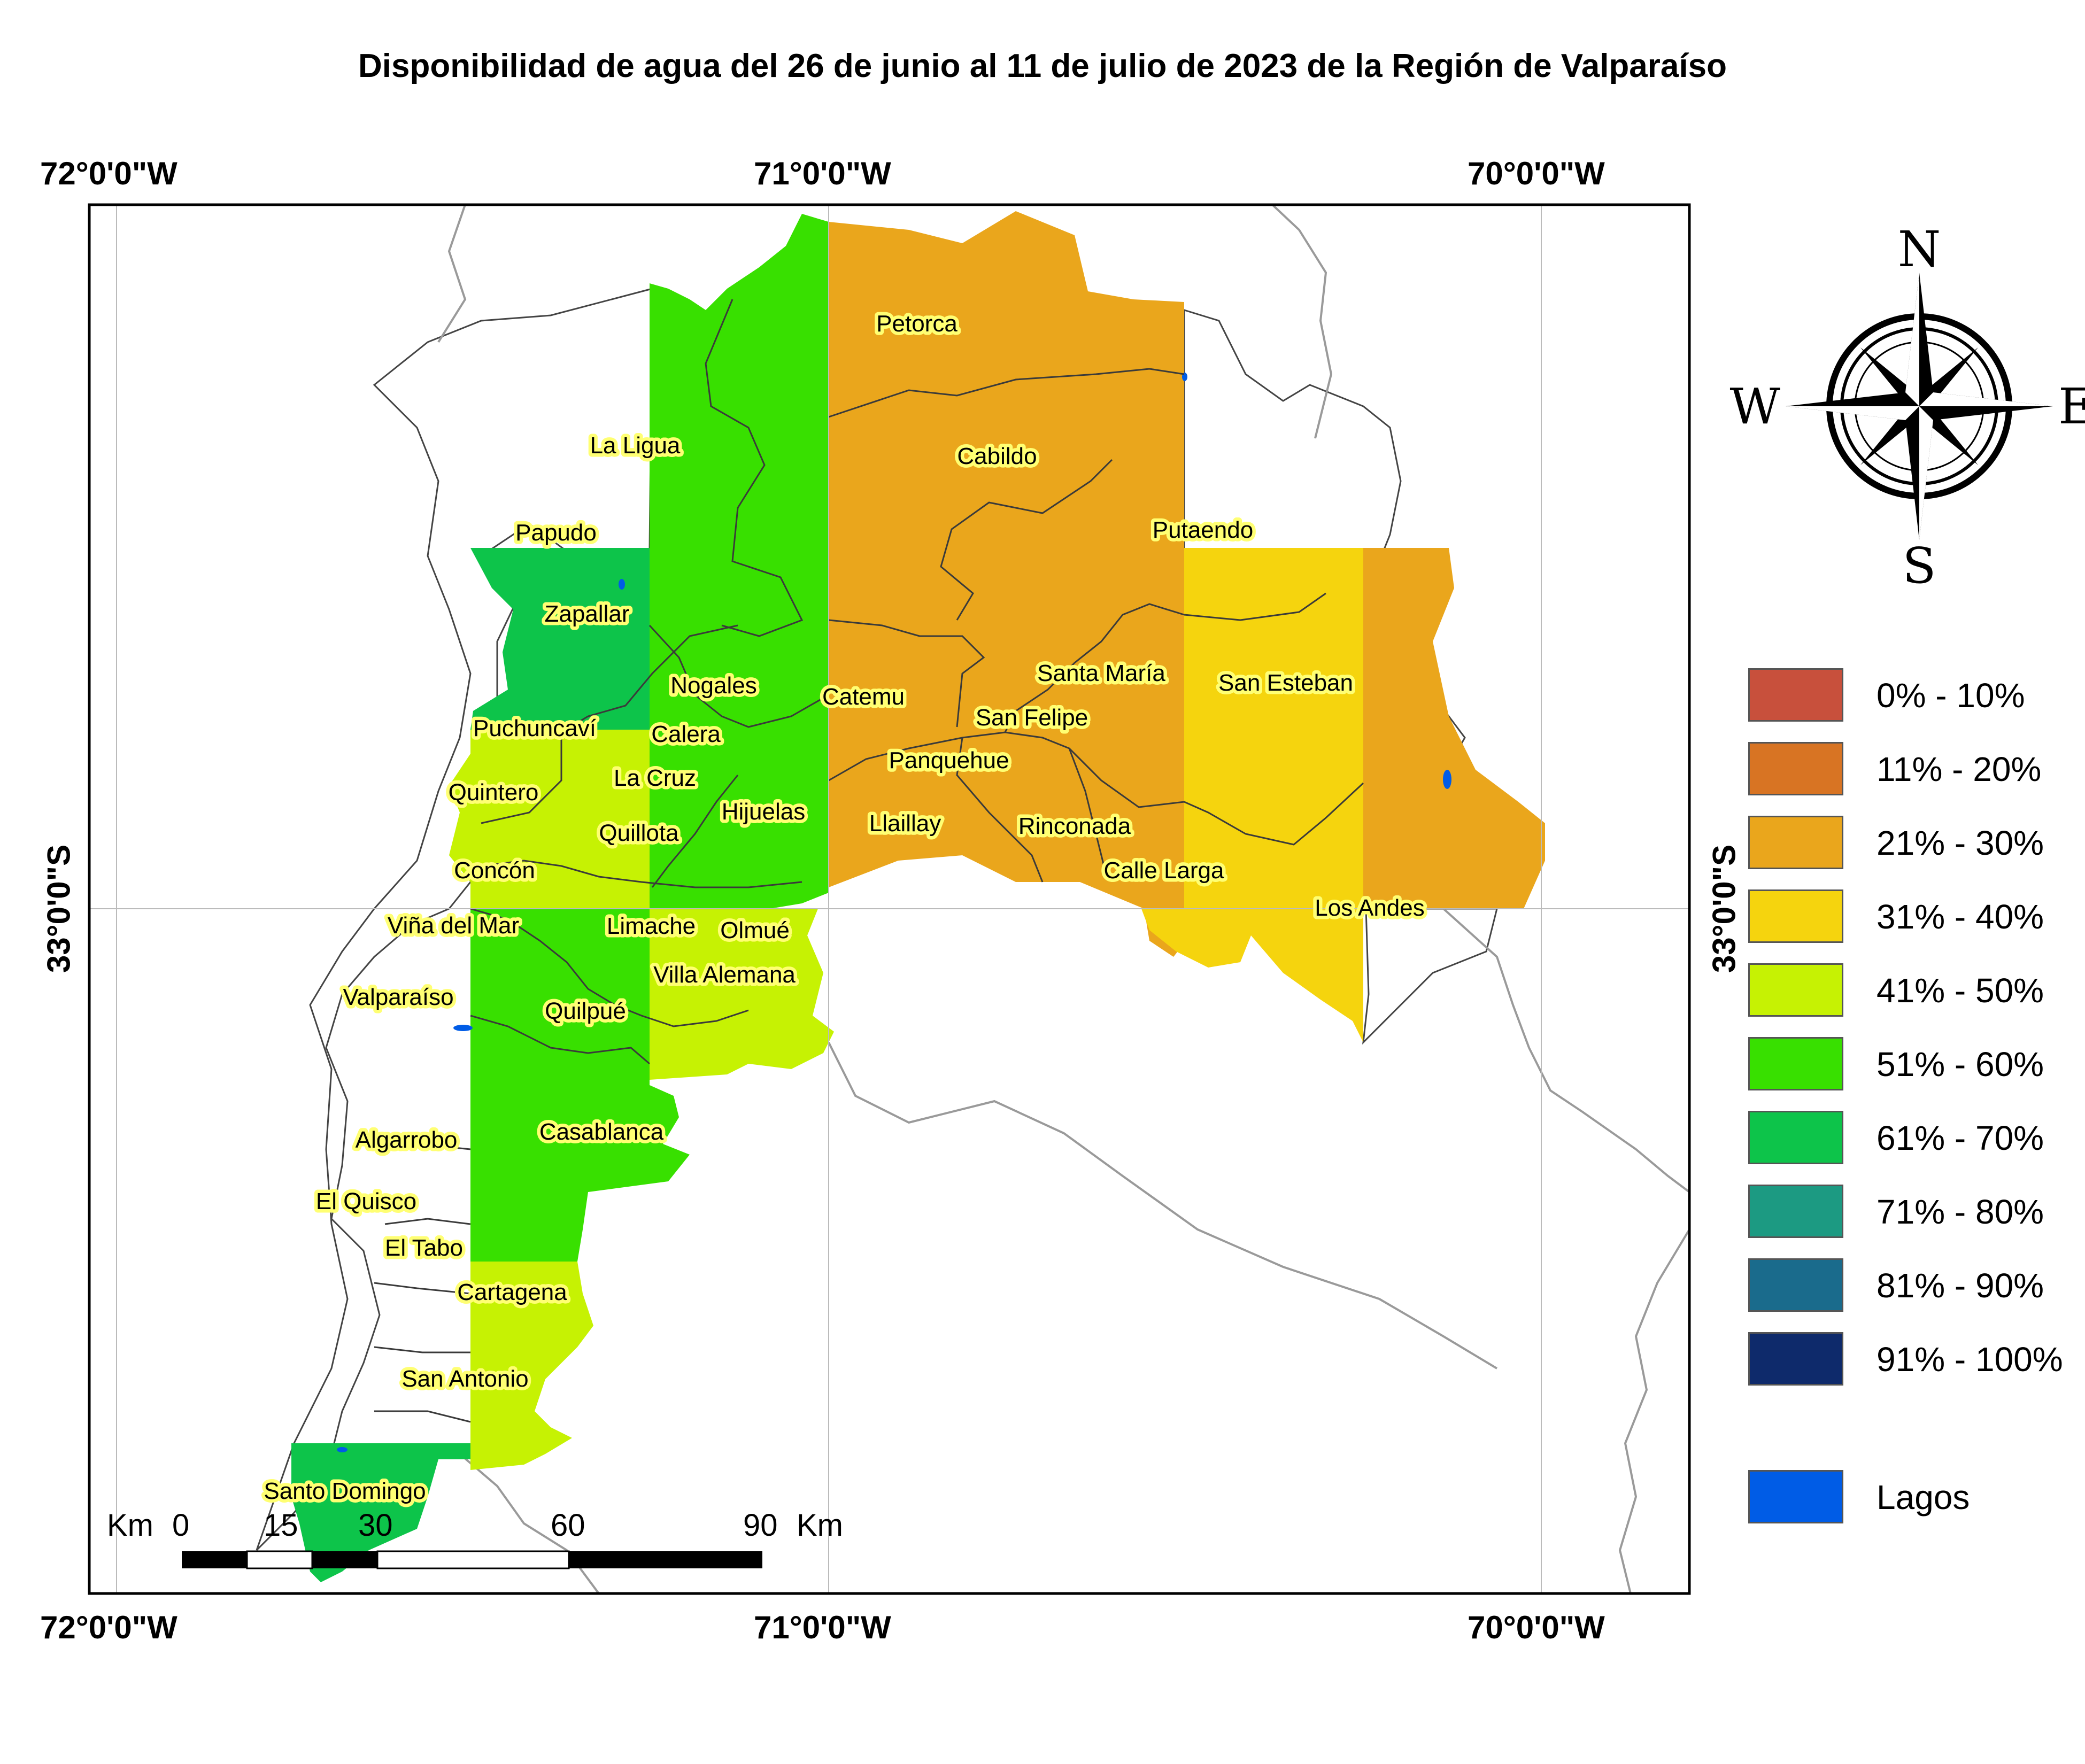  Describe the element at coordinates (1795, 1496) in the screenshot. I see `legend-swatch-lakes` at that location.